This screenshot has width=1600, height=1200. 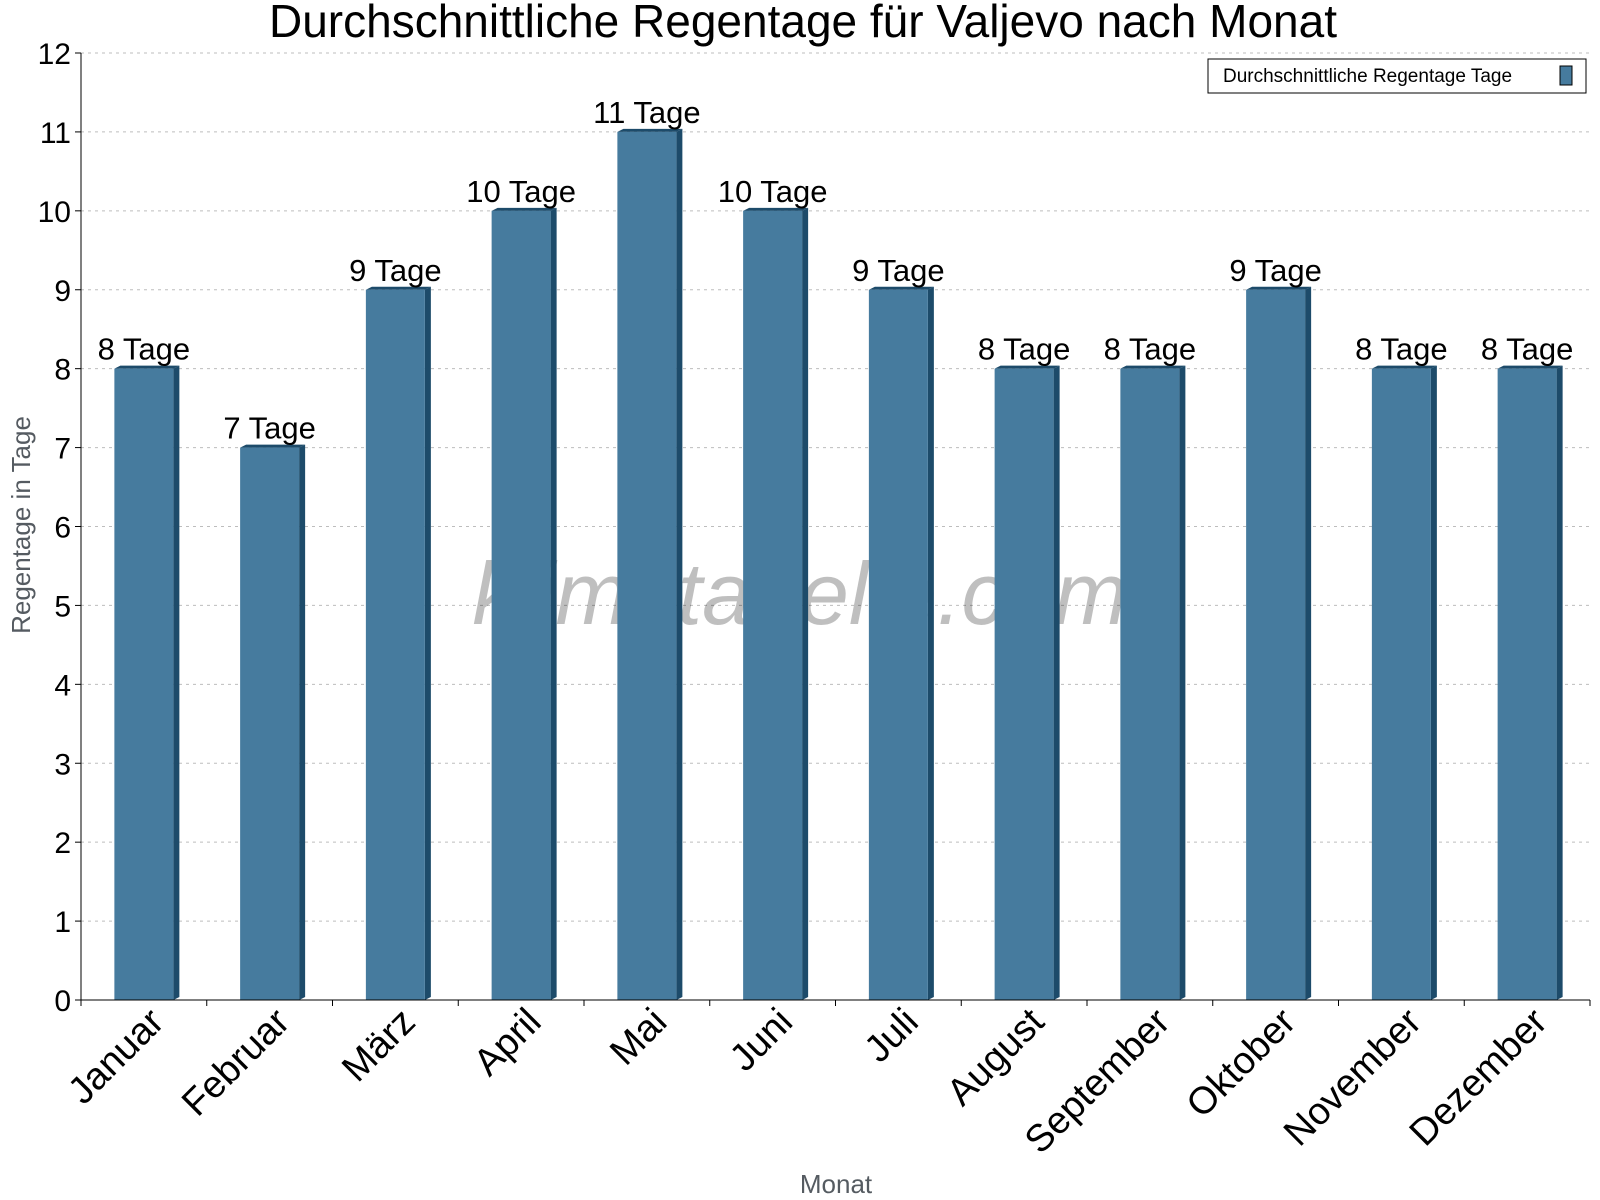 What do you see at coordinates (54, 212) in the screenshot?
I see `y-tick-label: 10` at bounding box center [54, 212].